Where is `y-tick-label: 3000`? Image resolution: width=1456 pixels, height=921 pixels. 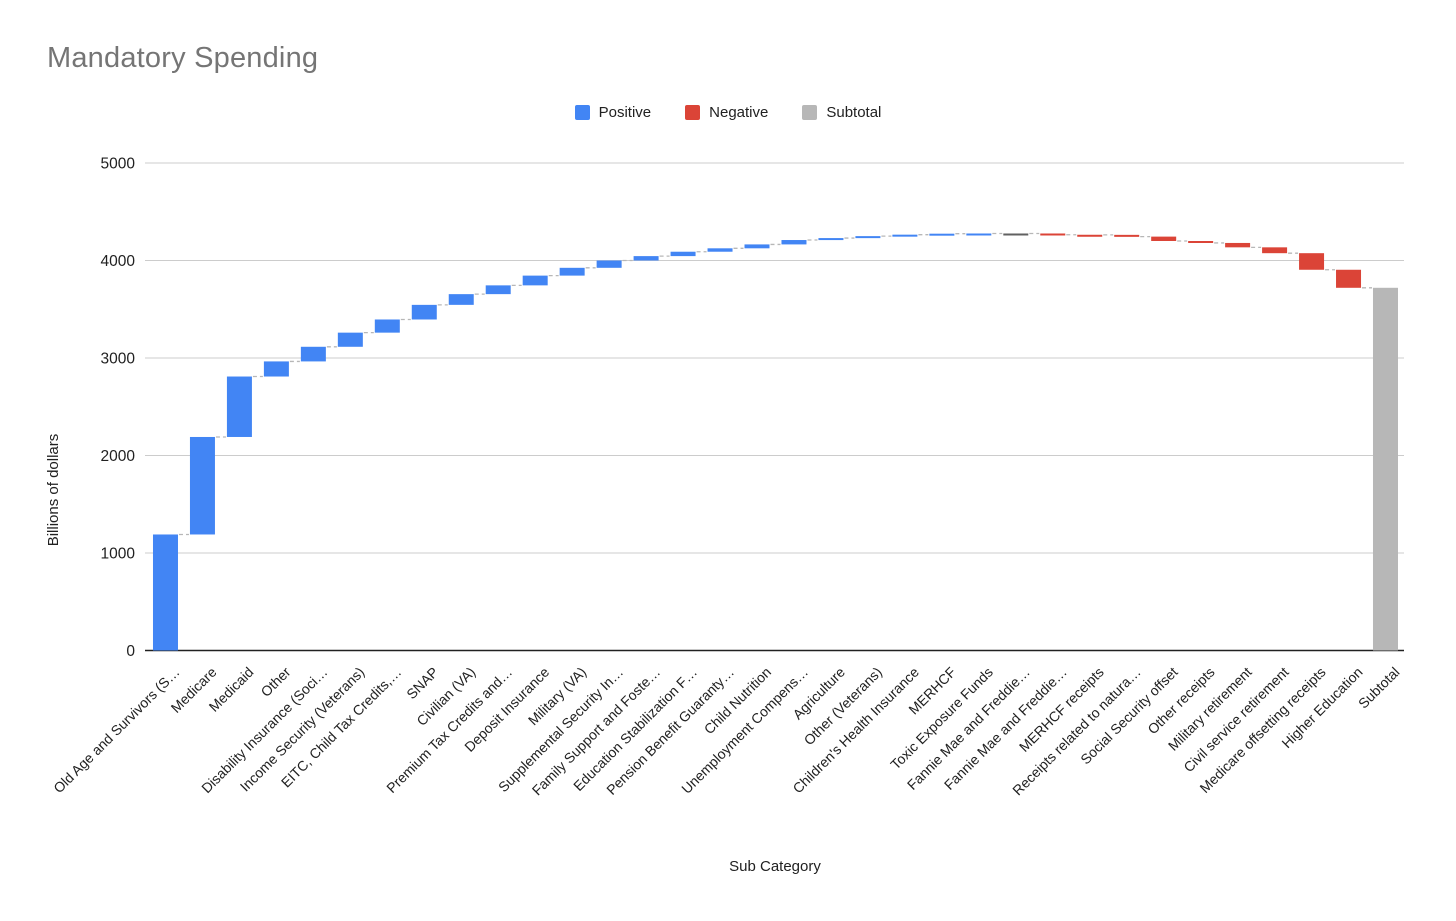 y-tick-label: 3000 is located at coordinates (118, 359).